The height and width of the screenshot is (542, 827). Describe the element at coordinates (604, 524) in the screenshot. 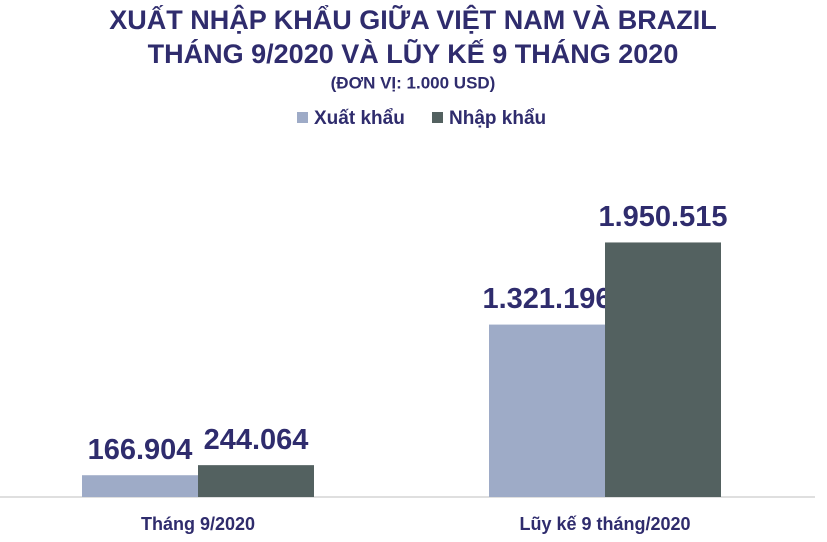

I see `x-tick-label: Lũy kế 9 tháng/2020` at that location.